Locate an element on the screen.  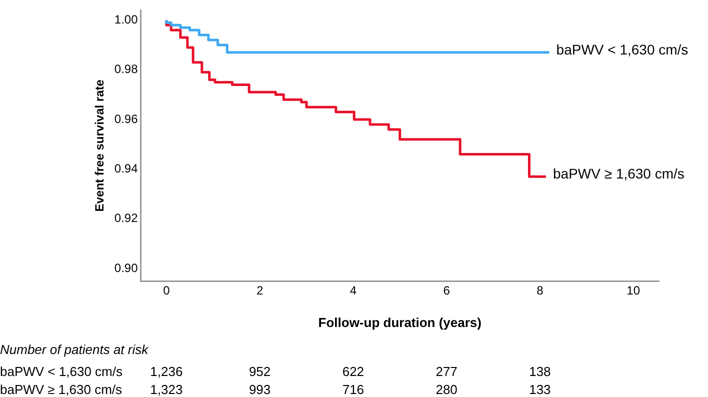
text: Number of patients at risk is located at coordinates (74, 349).